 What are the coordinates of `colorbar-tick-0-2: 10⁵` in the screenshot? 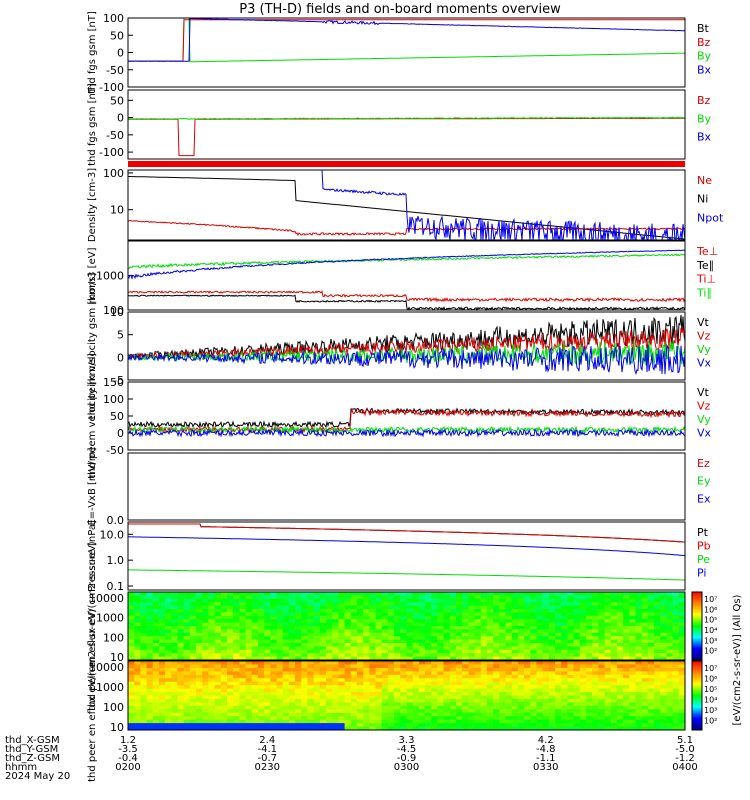 It's located at (710, 620).